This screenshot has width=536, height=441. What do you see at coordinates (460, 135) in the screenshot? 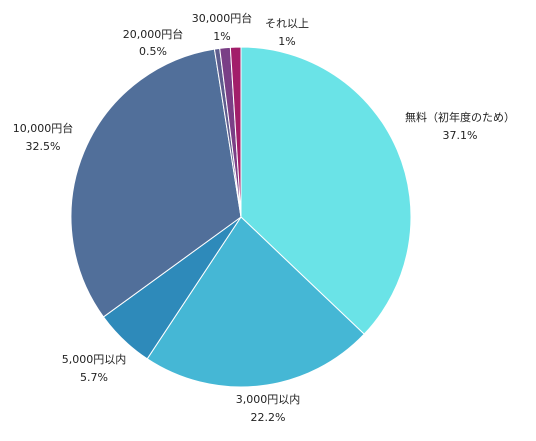
I see `slice-label-0-pct: 37.1%` at bounding box center [460, 135].